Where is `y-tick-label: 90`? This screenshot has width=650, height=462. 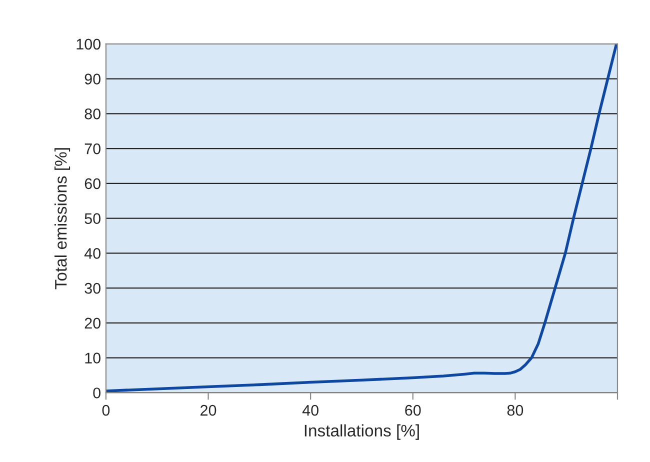
y-tick-label: 90 is located at coordinates (92, 79).